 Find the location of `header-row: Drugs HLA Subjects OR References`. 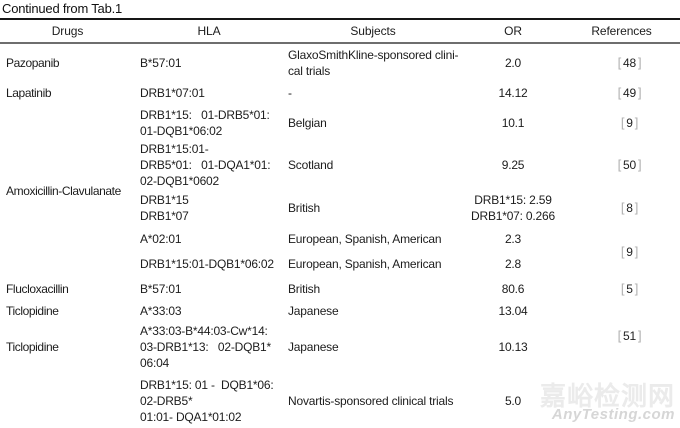

header-row: Drugs HLA Subjects OR References is located at coordinates (340, 31).